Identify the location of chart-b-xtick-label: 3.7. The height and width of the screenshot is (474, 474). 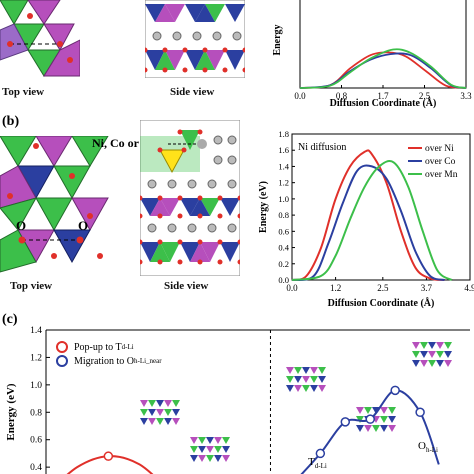
(427, 288).